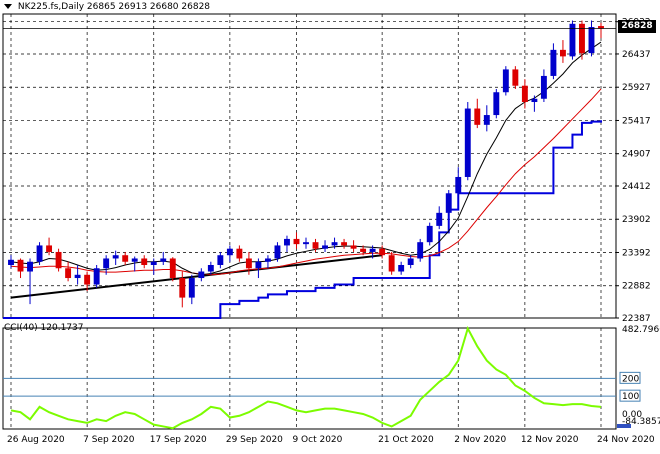 The image size is (660, 454). What do you see at coordinates (480, 440) in the screenshot?
I see `x-tick-label: 2 Nov 2020` at bounding box center [480, 440].